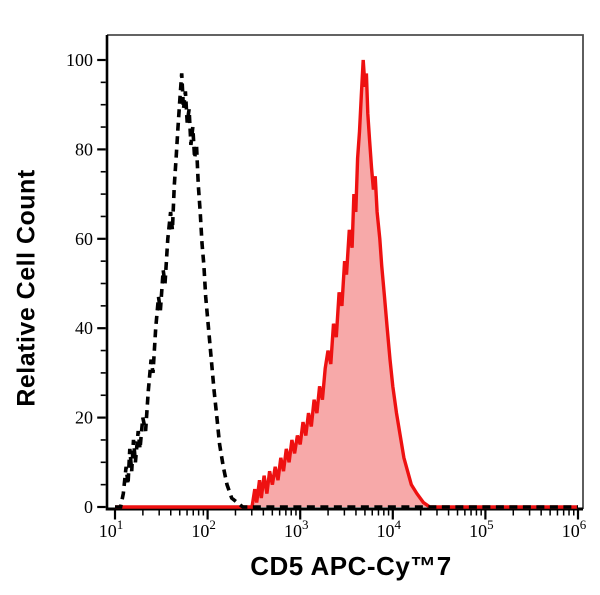 The height and width of the screenshot is (595, 600). What do you see at coordinates (79, 60) in the screenshot?
I see `y-tick-label: 100` at bounding box center [79, 60].